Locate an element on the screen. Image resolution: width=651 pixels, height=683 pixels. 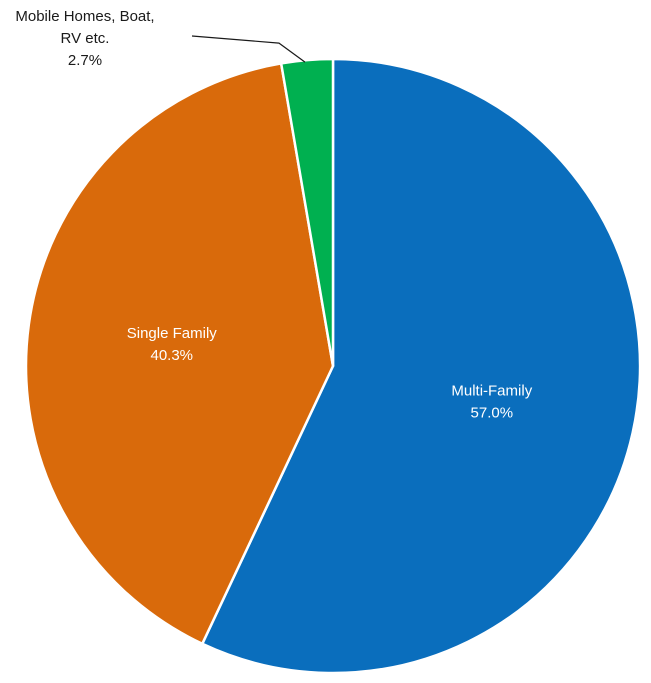
slice-category-label: Mobile Homes, Boat, is located at coordinates (84, 16).